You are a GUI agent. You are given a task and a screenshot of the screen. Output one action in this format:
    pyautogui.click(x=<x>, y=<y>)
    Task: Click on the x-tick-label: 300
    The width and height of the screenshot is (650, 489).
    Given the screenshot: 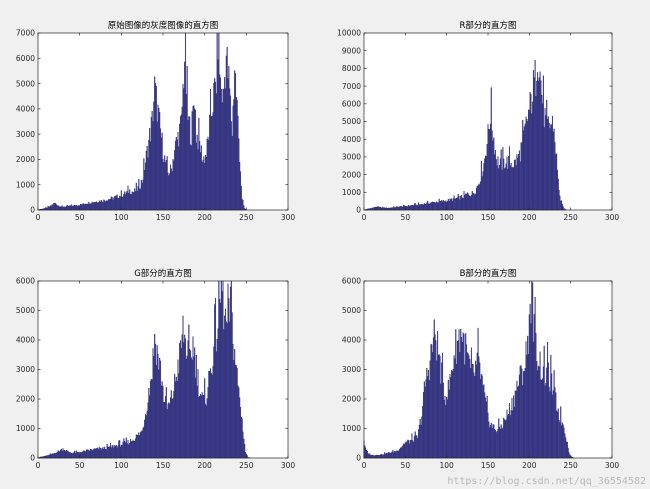 What is the action you would take?
    pyautogui.click(x=288, y=465)
    